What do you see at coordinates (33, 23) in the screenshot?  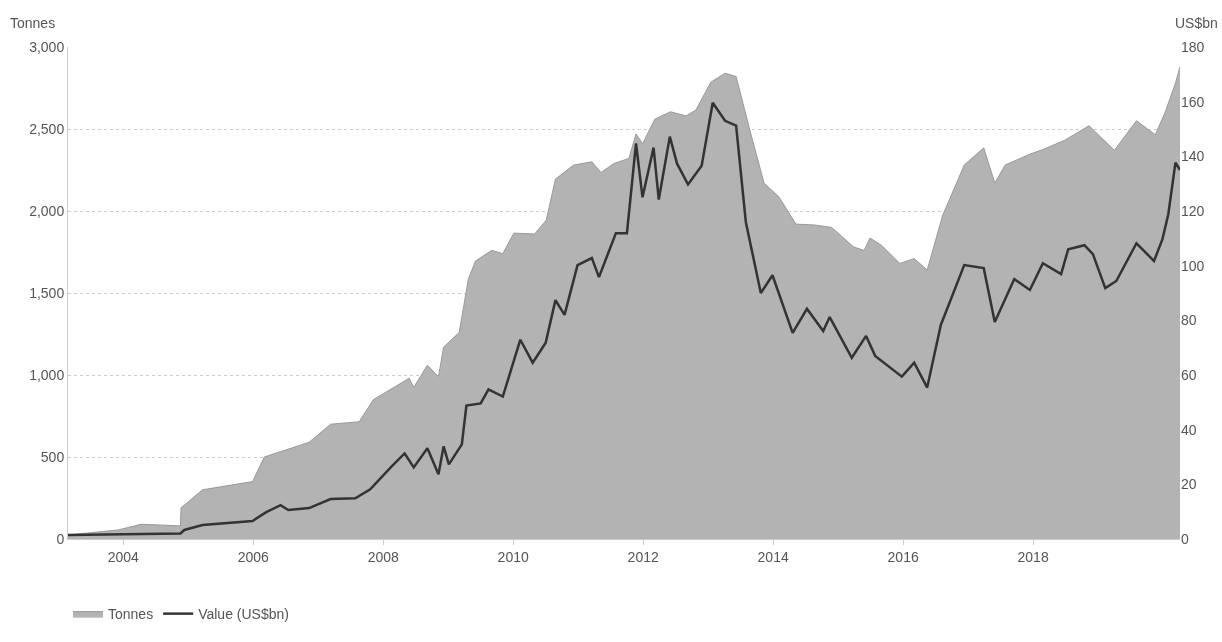 I see `y-axis-title: Tonnes` at bounding box center [33, 23].